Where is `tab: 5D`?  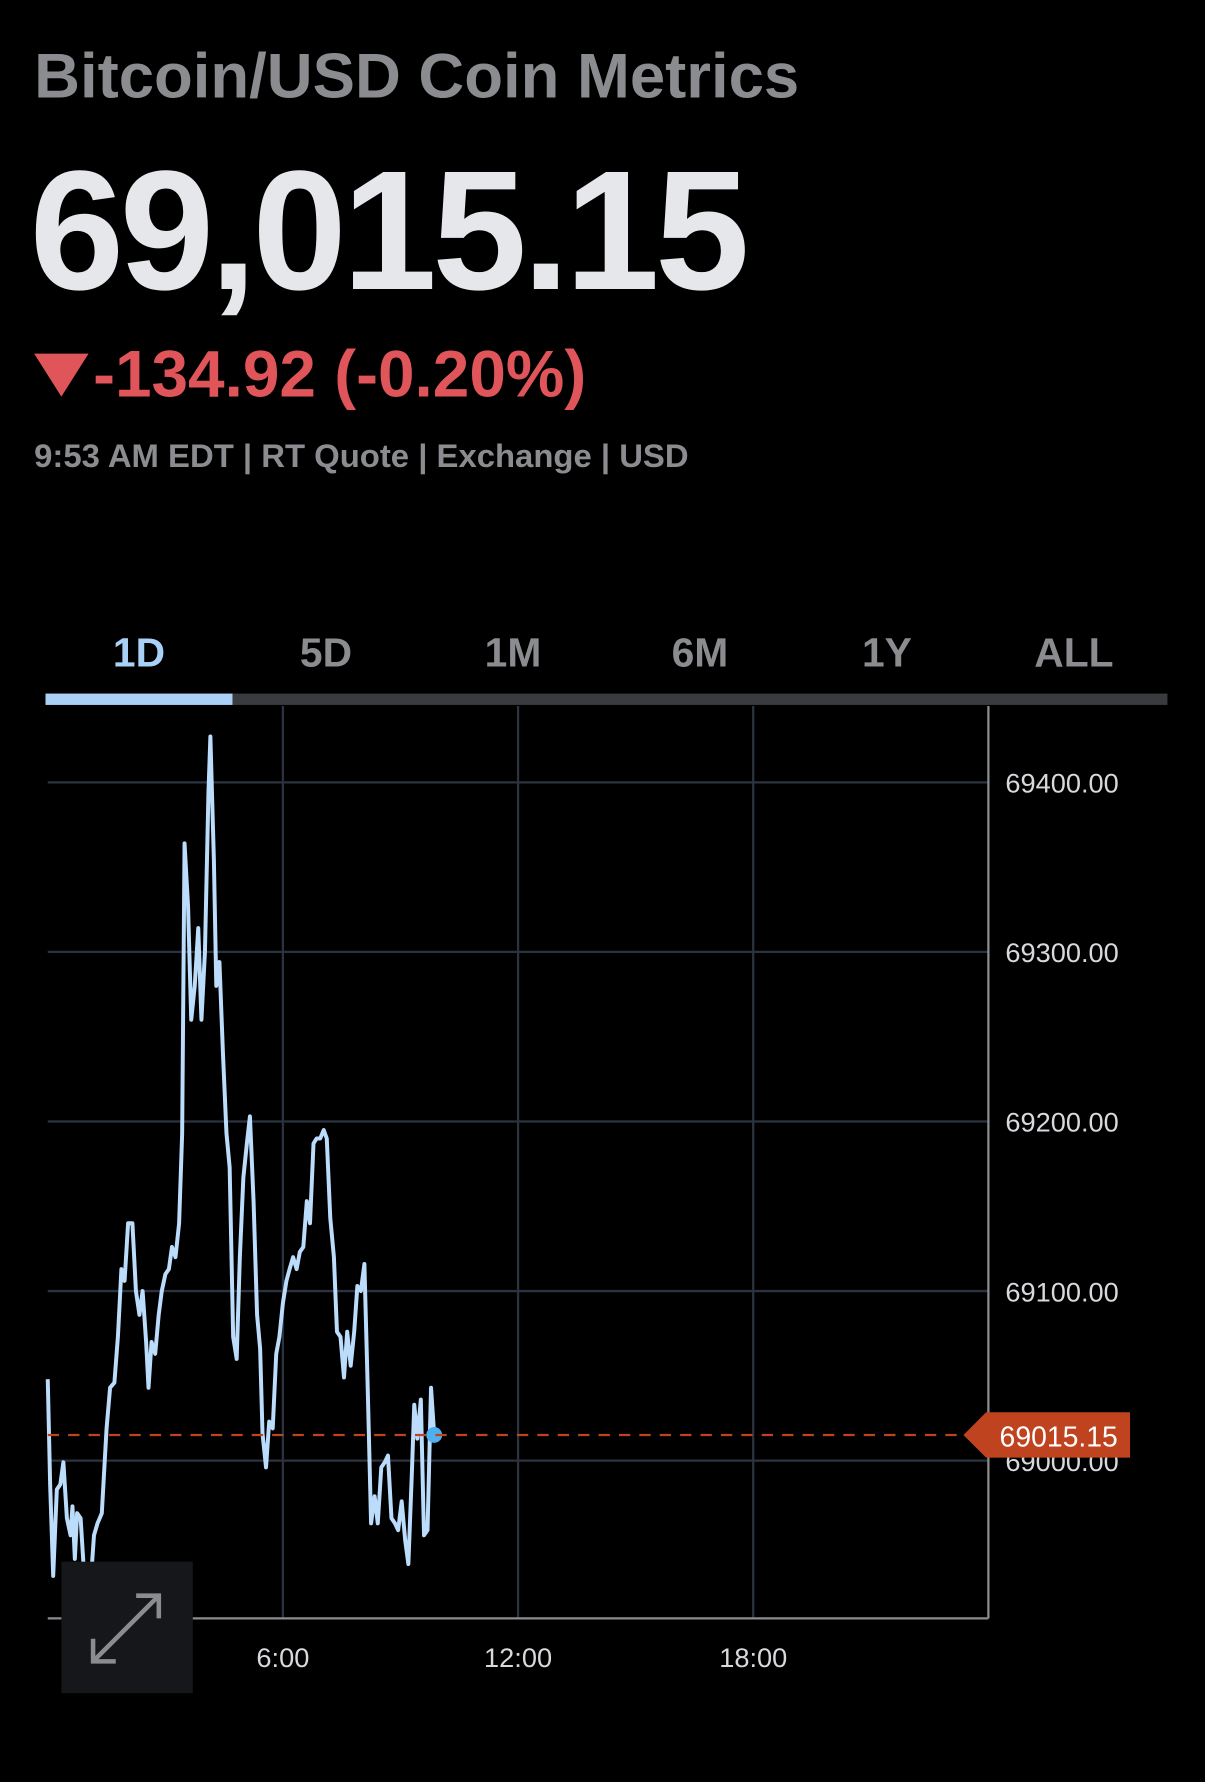 tab: 5D is located at coordinates (326, 652).